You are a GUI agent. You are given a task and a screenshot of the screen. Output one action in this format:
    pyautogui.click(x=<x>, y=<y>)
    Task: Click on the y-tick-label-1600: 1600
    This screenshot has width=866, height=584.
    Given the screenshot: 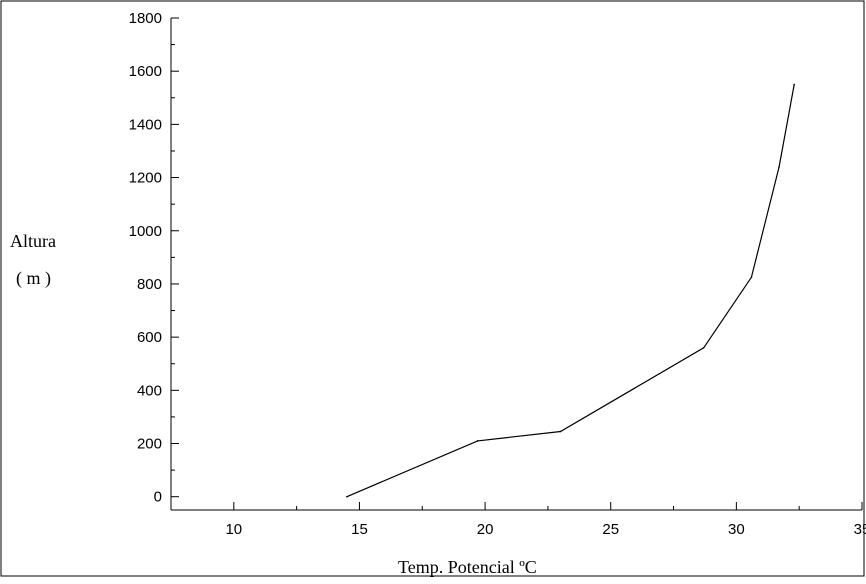 What is the action you would take?
    pyautogui.click(x=145, y=71)
    